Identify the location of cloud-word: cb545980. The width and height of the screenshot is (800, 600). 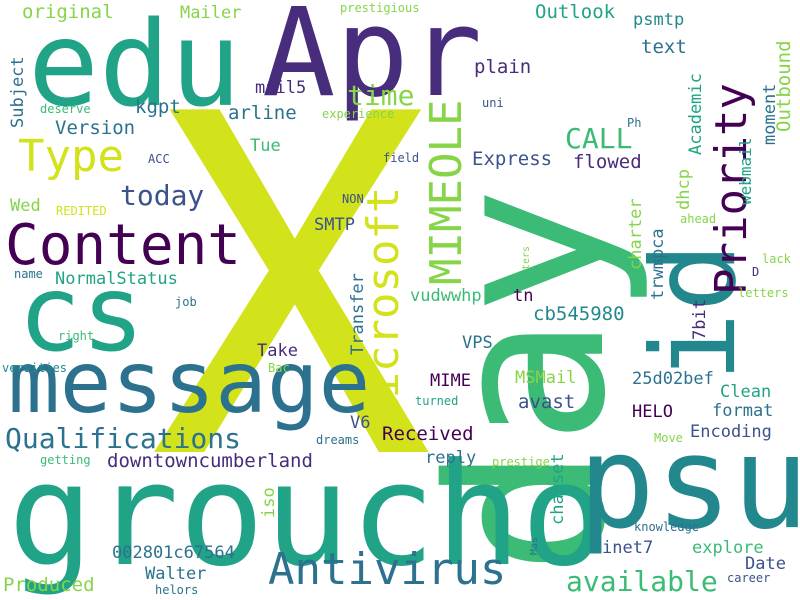
(579, 314).